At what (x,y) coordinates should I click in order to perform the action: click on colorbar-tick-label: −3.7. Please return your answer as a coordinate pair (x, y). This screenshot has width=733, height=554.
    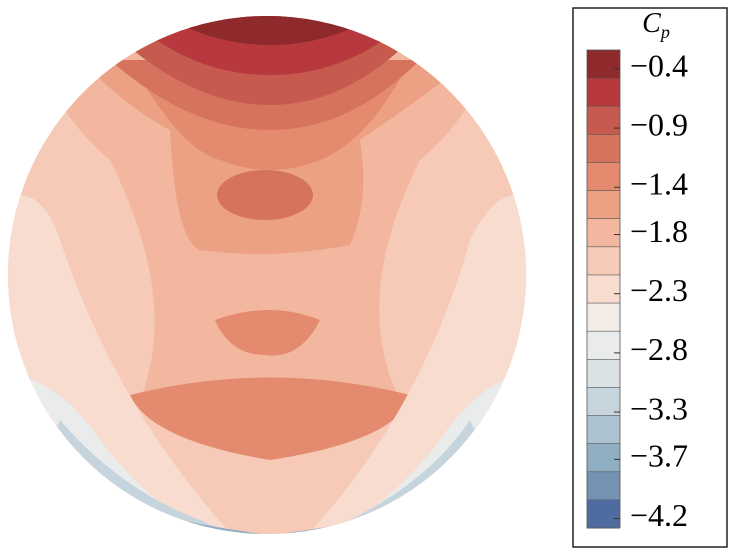
    Looking at the image, I should click on (659, 456).